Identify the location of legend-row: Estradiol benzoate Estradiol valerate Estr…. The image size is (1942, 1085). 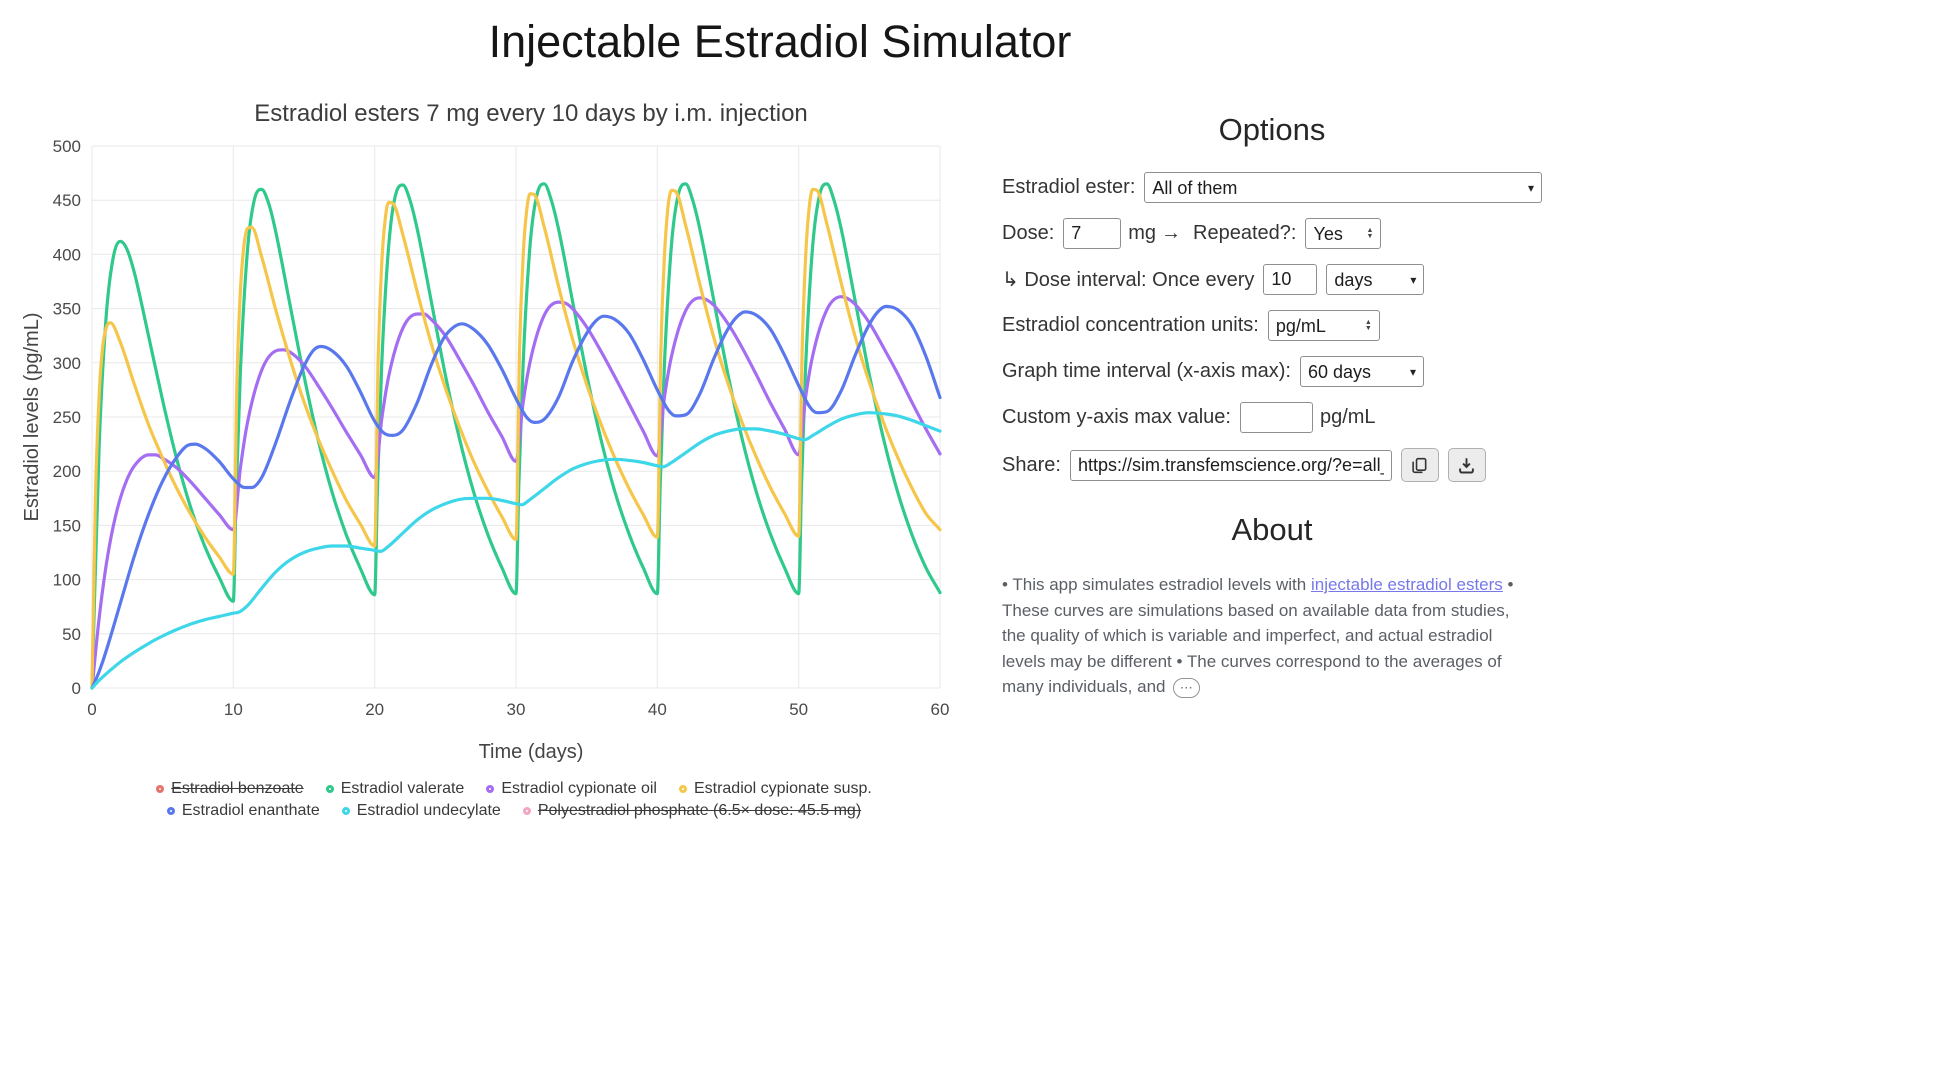
(514, 789).